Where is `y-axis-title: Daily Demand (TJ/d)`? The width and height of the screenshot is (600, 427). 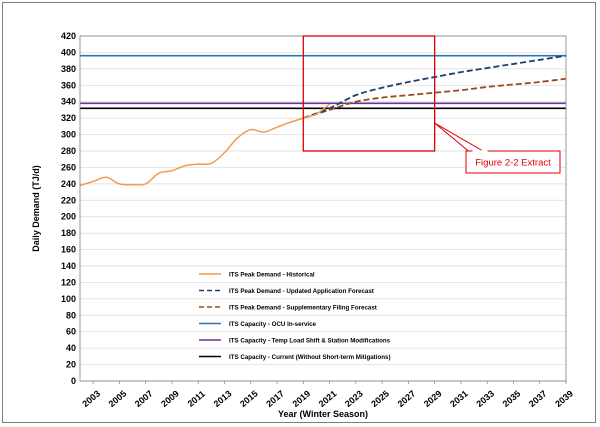 y-axis-title: Daily Demand (TJ/d) is located at coordinates (36, 208).